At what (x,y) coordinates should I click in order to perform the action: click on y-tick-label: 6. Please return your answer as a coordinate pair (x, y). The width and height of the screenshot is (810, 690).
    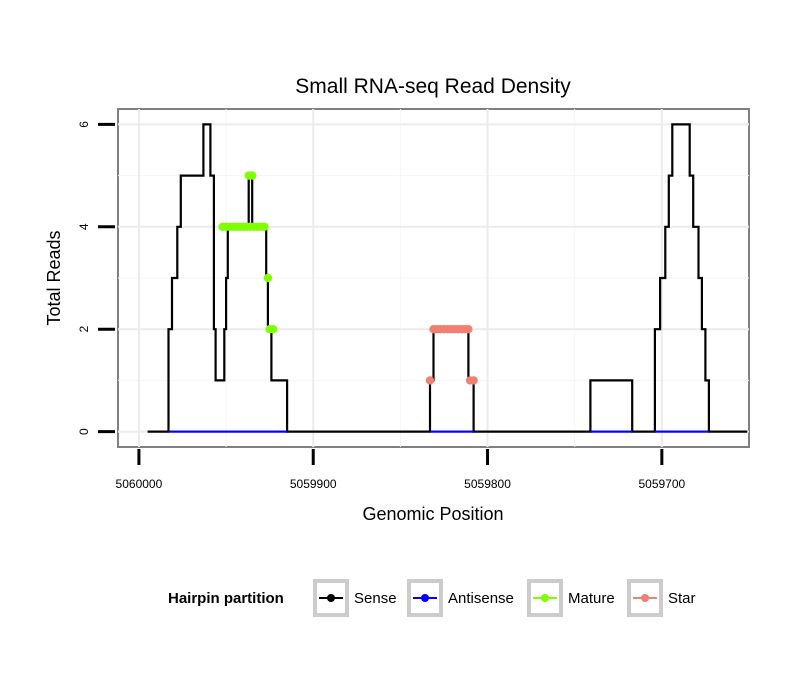
    Looking at the image, I should click on (84, 124).